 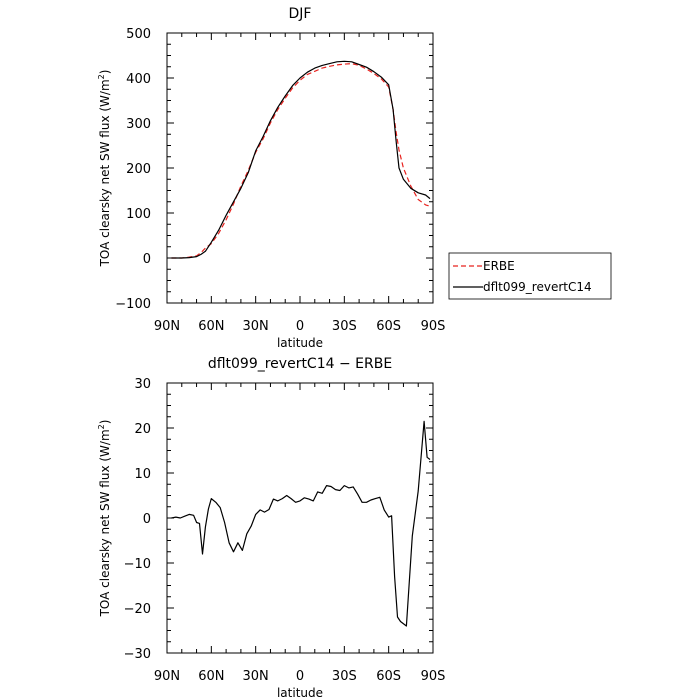 What do you see at coordinates (138, 34) in the screenshot?
I see `top-panel-y-tick-label: 500` at bounding box center [138, 34].